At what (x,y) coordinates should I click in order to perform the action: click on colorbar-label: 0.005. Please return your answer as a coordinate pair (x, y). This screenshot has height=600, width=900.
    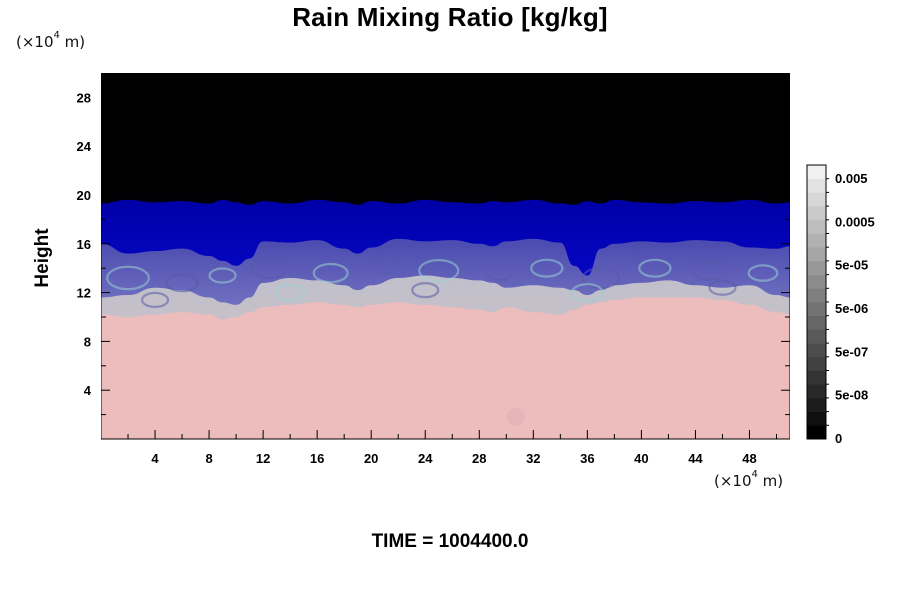
    Looking at the image, I should click on (851, 178).